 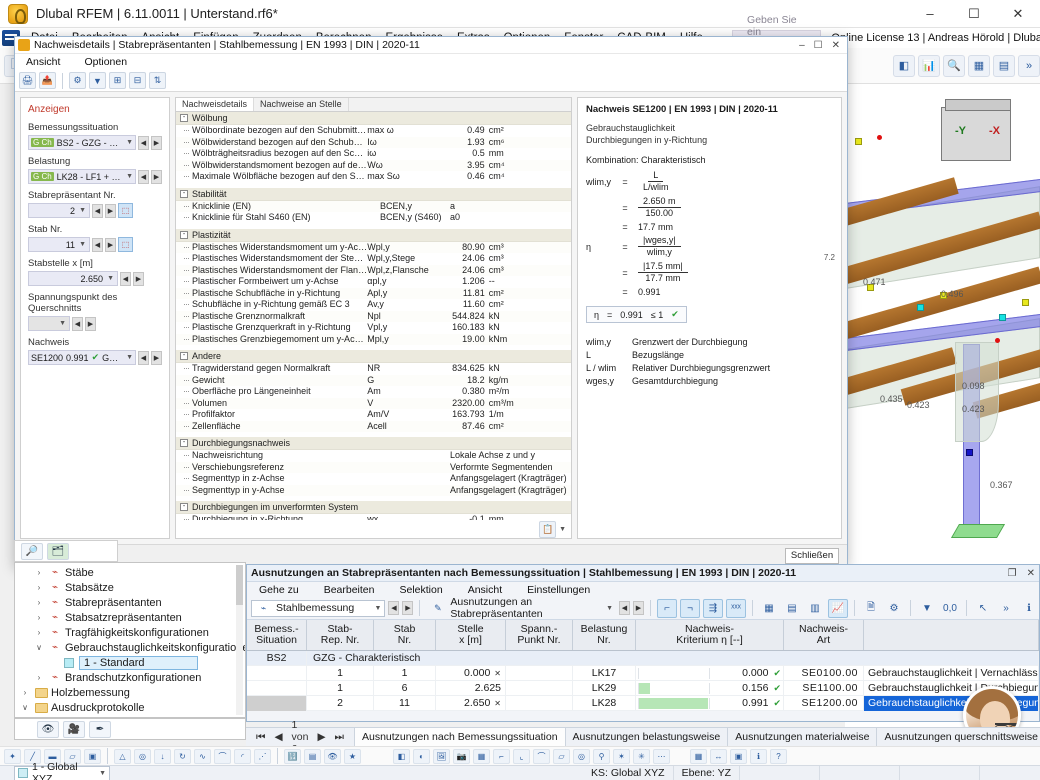 I want to click on stab-nr-prev-button: ◀, so click(x=97, y=244).